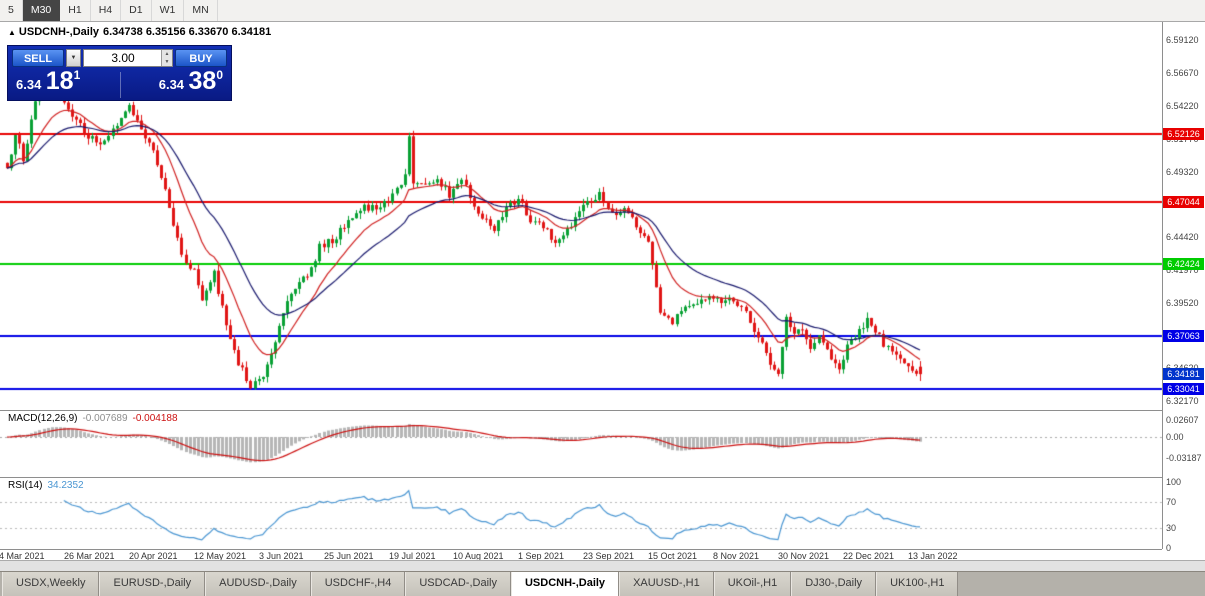  Describe the element at coordinates (1183, 202) in the screenshot. I see `level-price-badge: 6.47044` at that location.